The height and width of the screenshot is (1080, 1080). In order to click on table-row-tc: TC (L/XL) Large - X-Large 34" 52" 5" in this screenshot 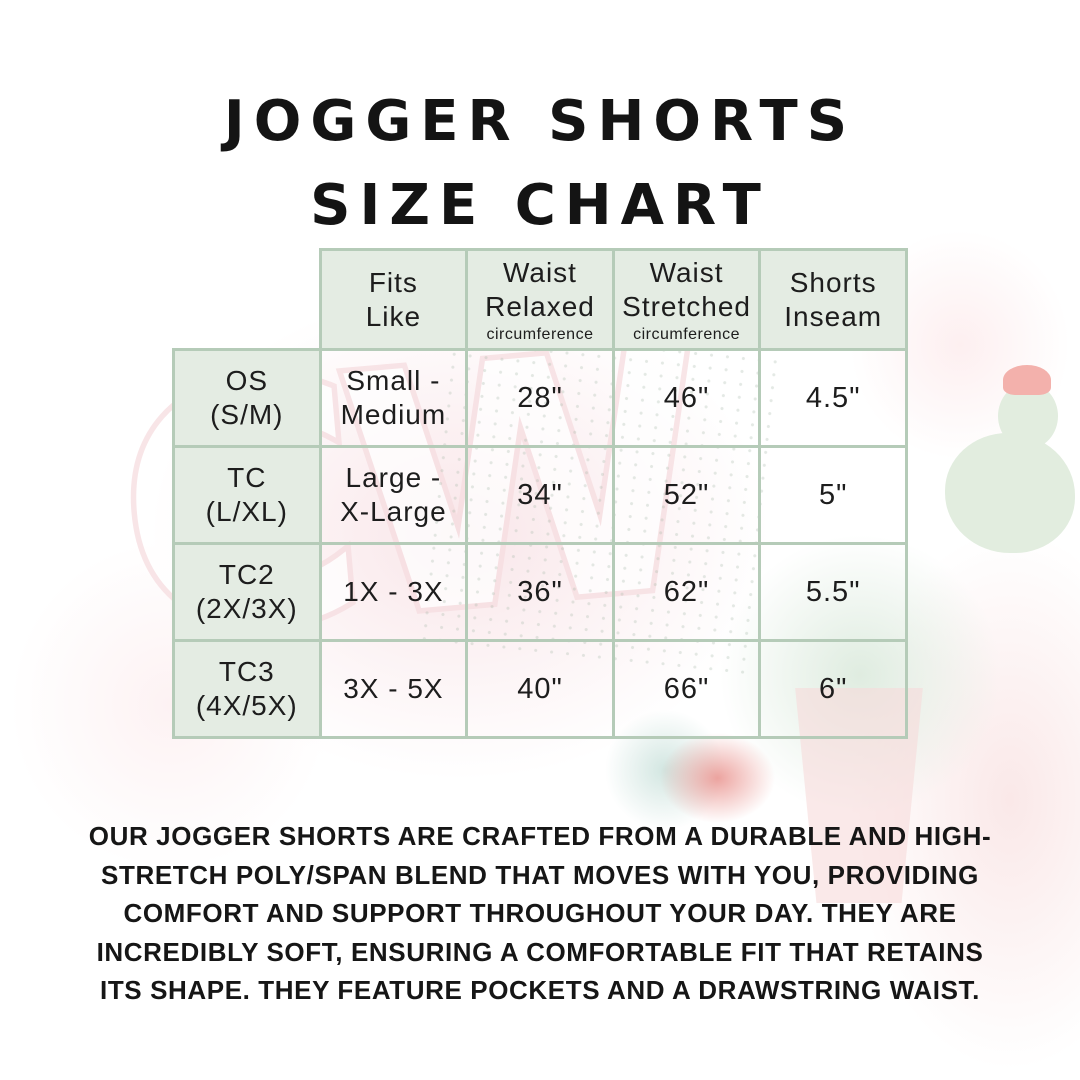, I will do `click(540, 495)`.